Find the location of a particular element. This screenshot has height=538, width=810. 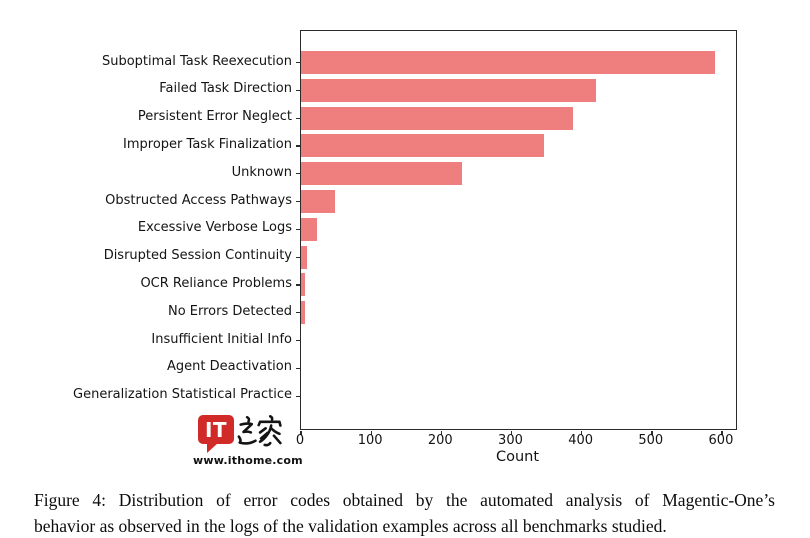

x-axis-tick-label: 0 is located at coordinates (300, 440).